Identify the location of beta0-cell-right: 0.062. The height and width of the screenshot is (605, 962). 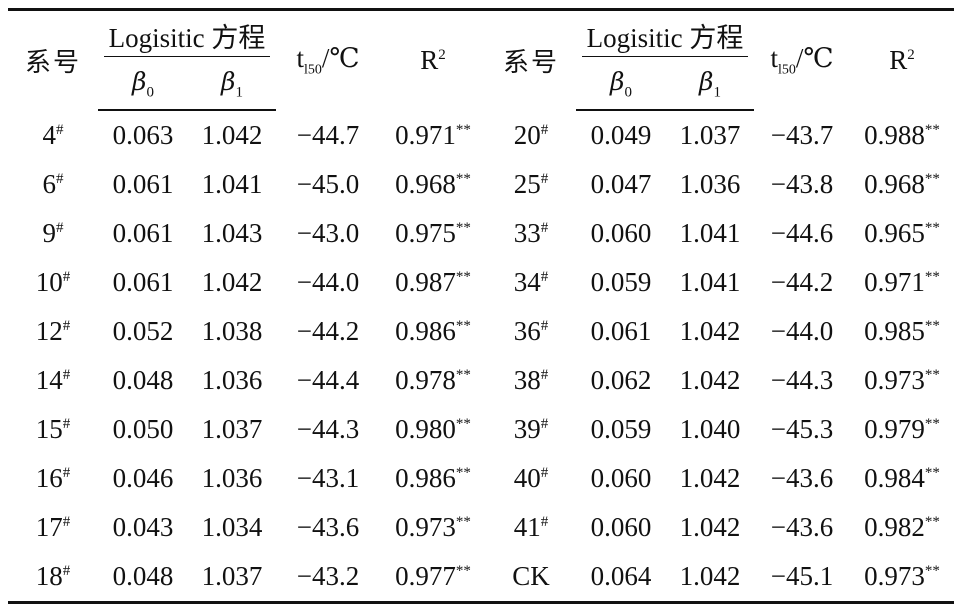
(621, 380).